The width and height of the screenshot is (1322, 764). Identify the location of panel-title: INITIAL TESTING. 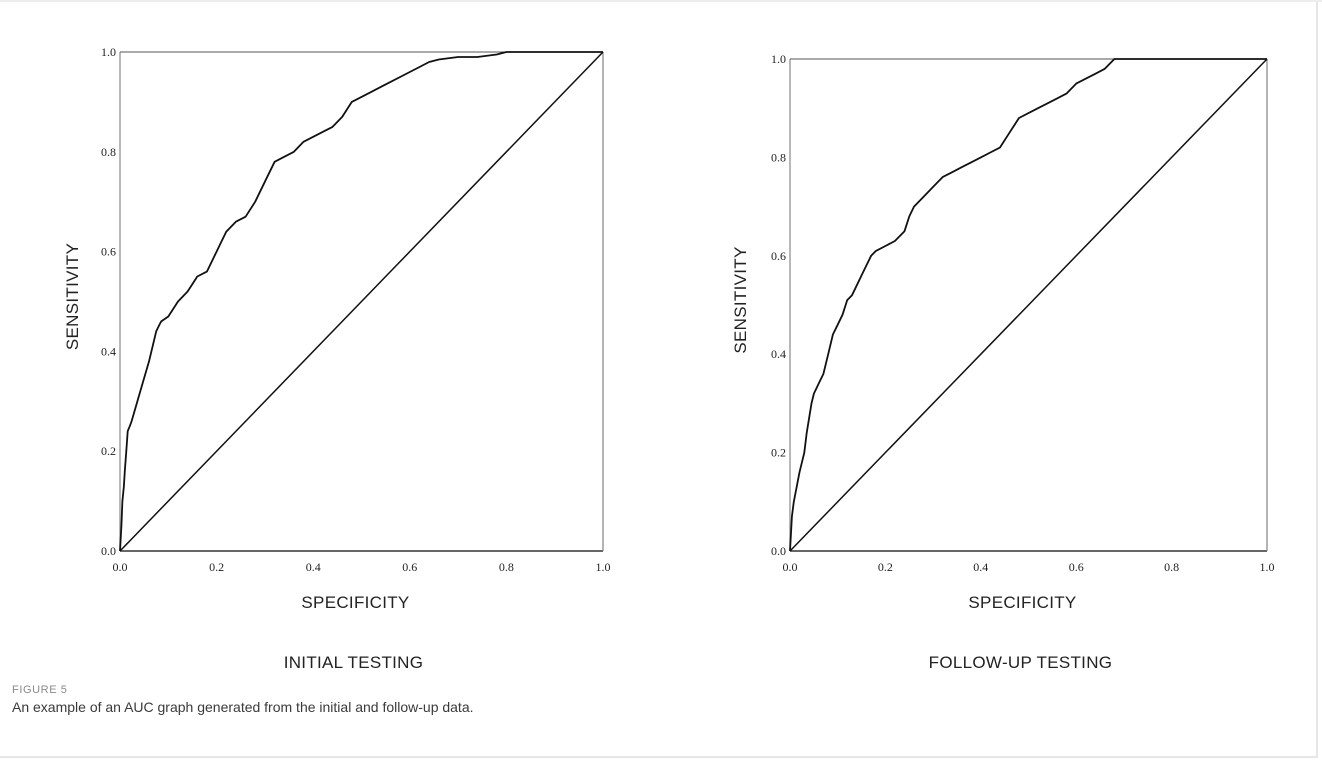
(354, 662).